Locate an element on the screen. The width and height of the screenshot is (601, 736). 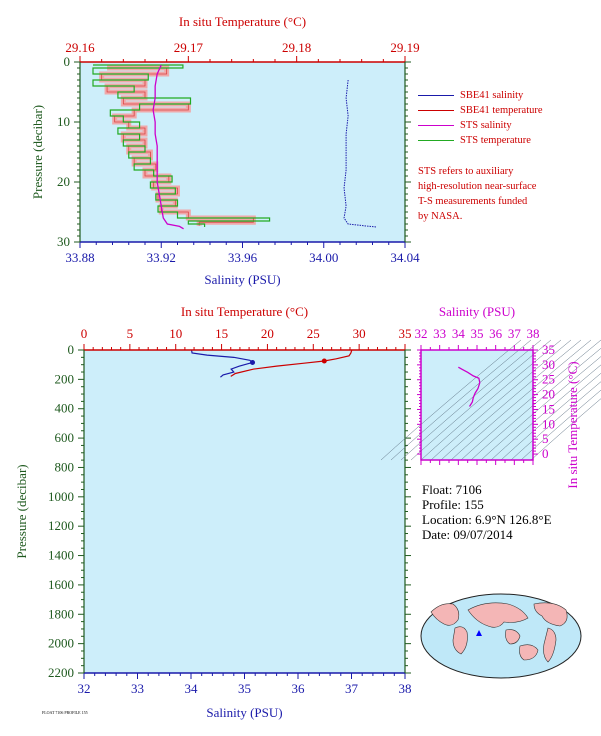
top-axis-title: Salinity (PSU) is located at coordinates (477, 311).